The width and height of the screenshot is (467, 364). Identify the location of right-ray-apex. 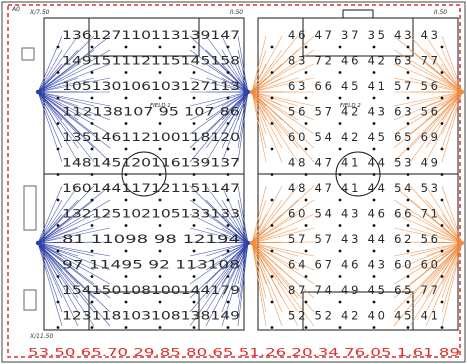
(462, 243).